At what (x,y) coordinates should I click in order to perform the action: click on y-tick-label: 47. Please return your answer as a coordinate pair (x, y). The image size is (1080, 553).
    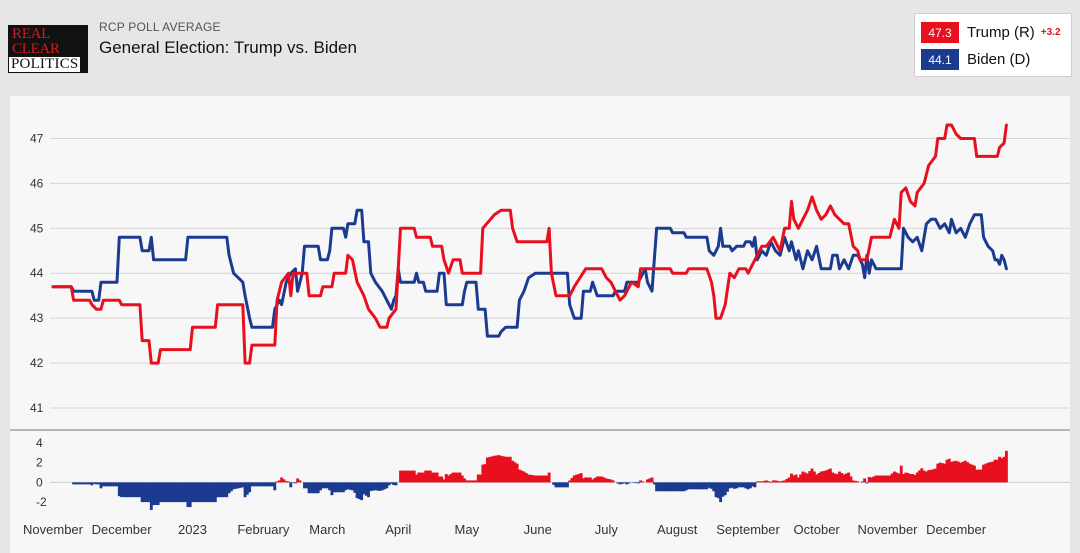
    Looking at the image, I should click on (37, 138).